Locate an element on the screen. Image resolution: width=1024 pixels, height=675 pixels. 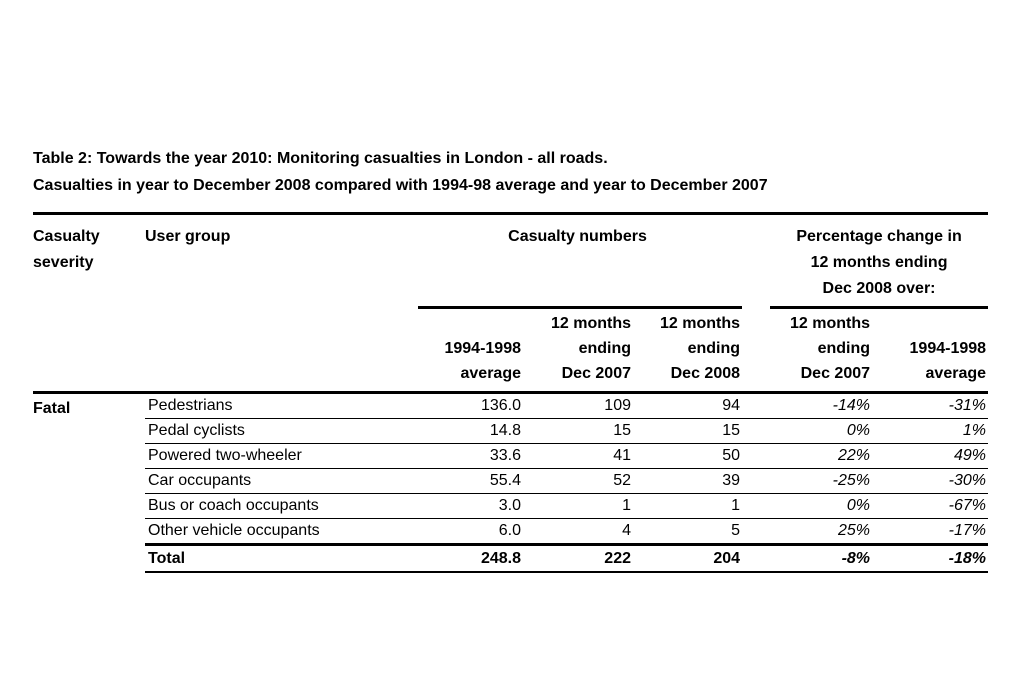
cell-12m-dec-2008: 39 is located at coordinates (688, 481).